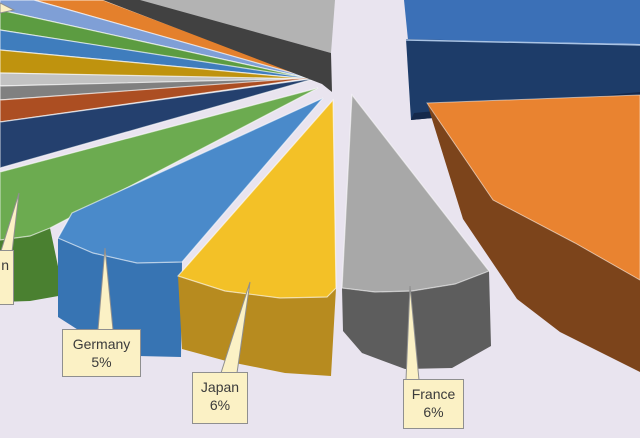 The height and width of the screenshot is (438, 640). Describe the element at coordinates (220, 387) in the screenshot. I see `callout-japan-name: Japan` at that location.